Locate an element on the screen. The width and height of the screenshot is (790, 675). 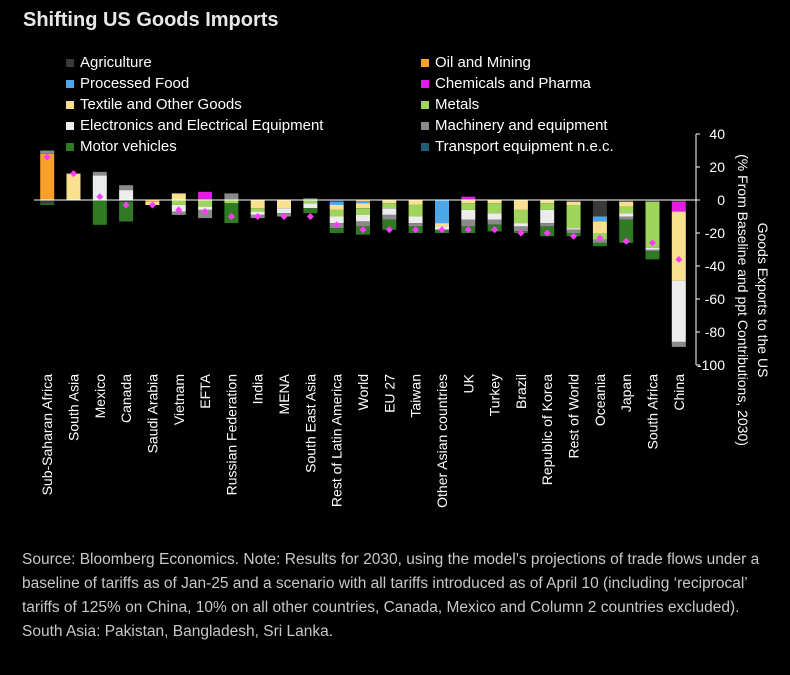
legend-item-electronics-and-electrical-equipment: Electronics and Electrical Equipment is located at coordinates (194, 125).